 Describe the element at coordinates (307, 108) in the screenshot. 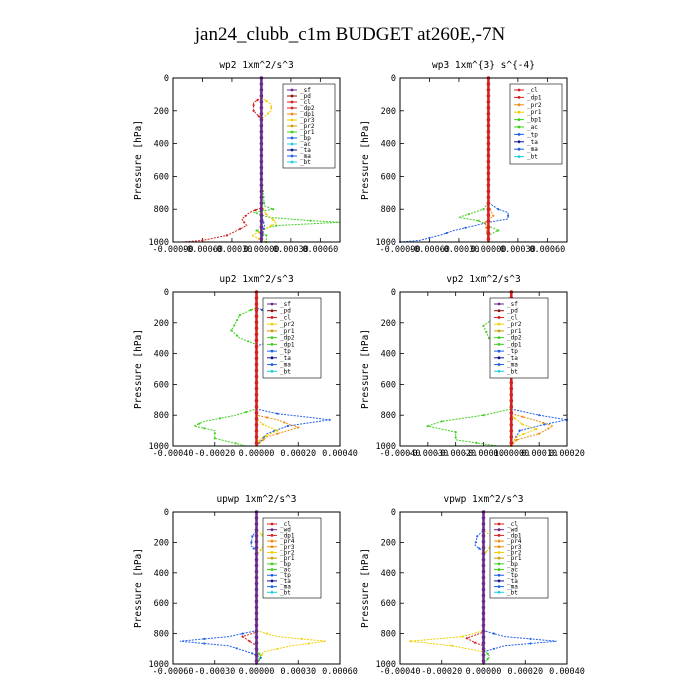

I see `legend-label: _dp2` at that location.